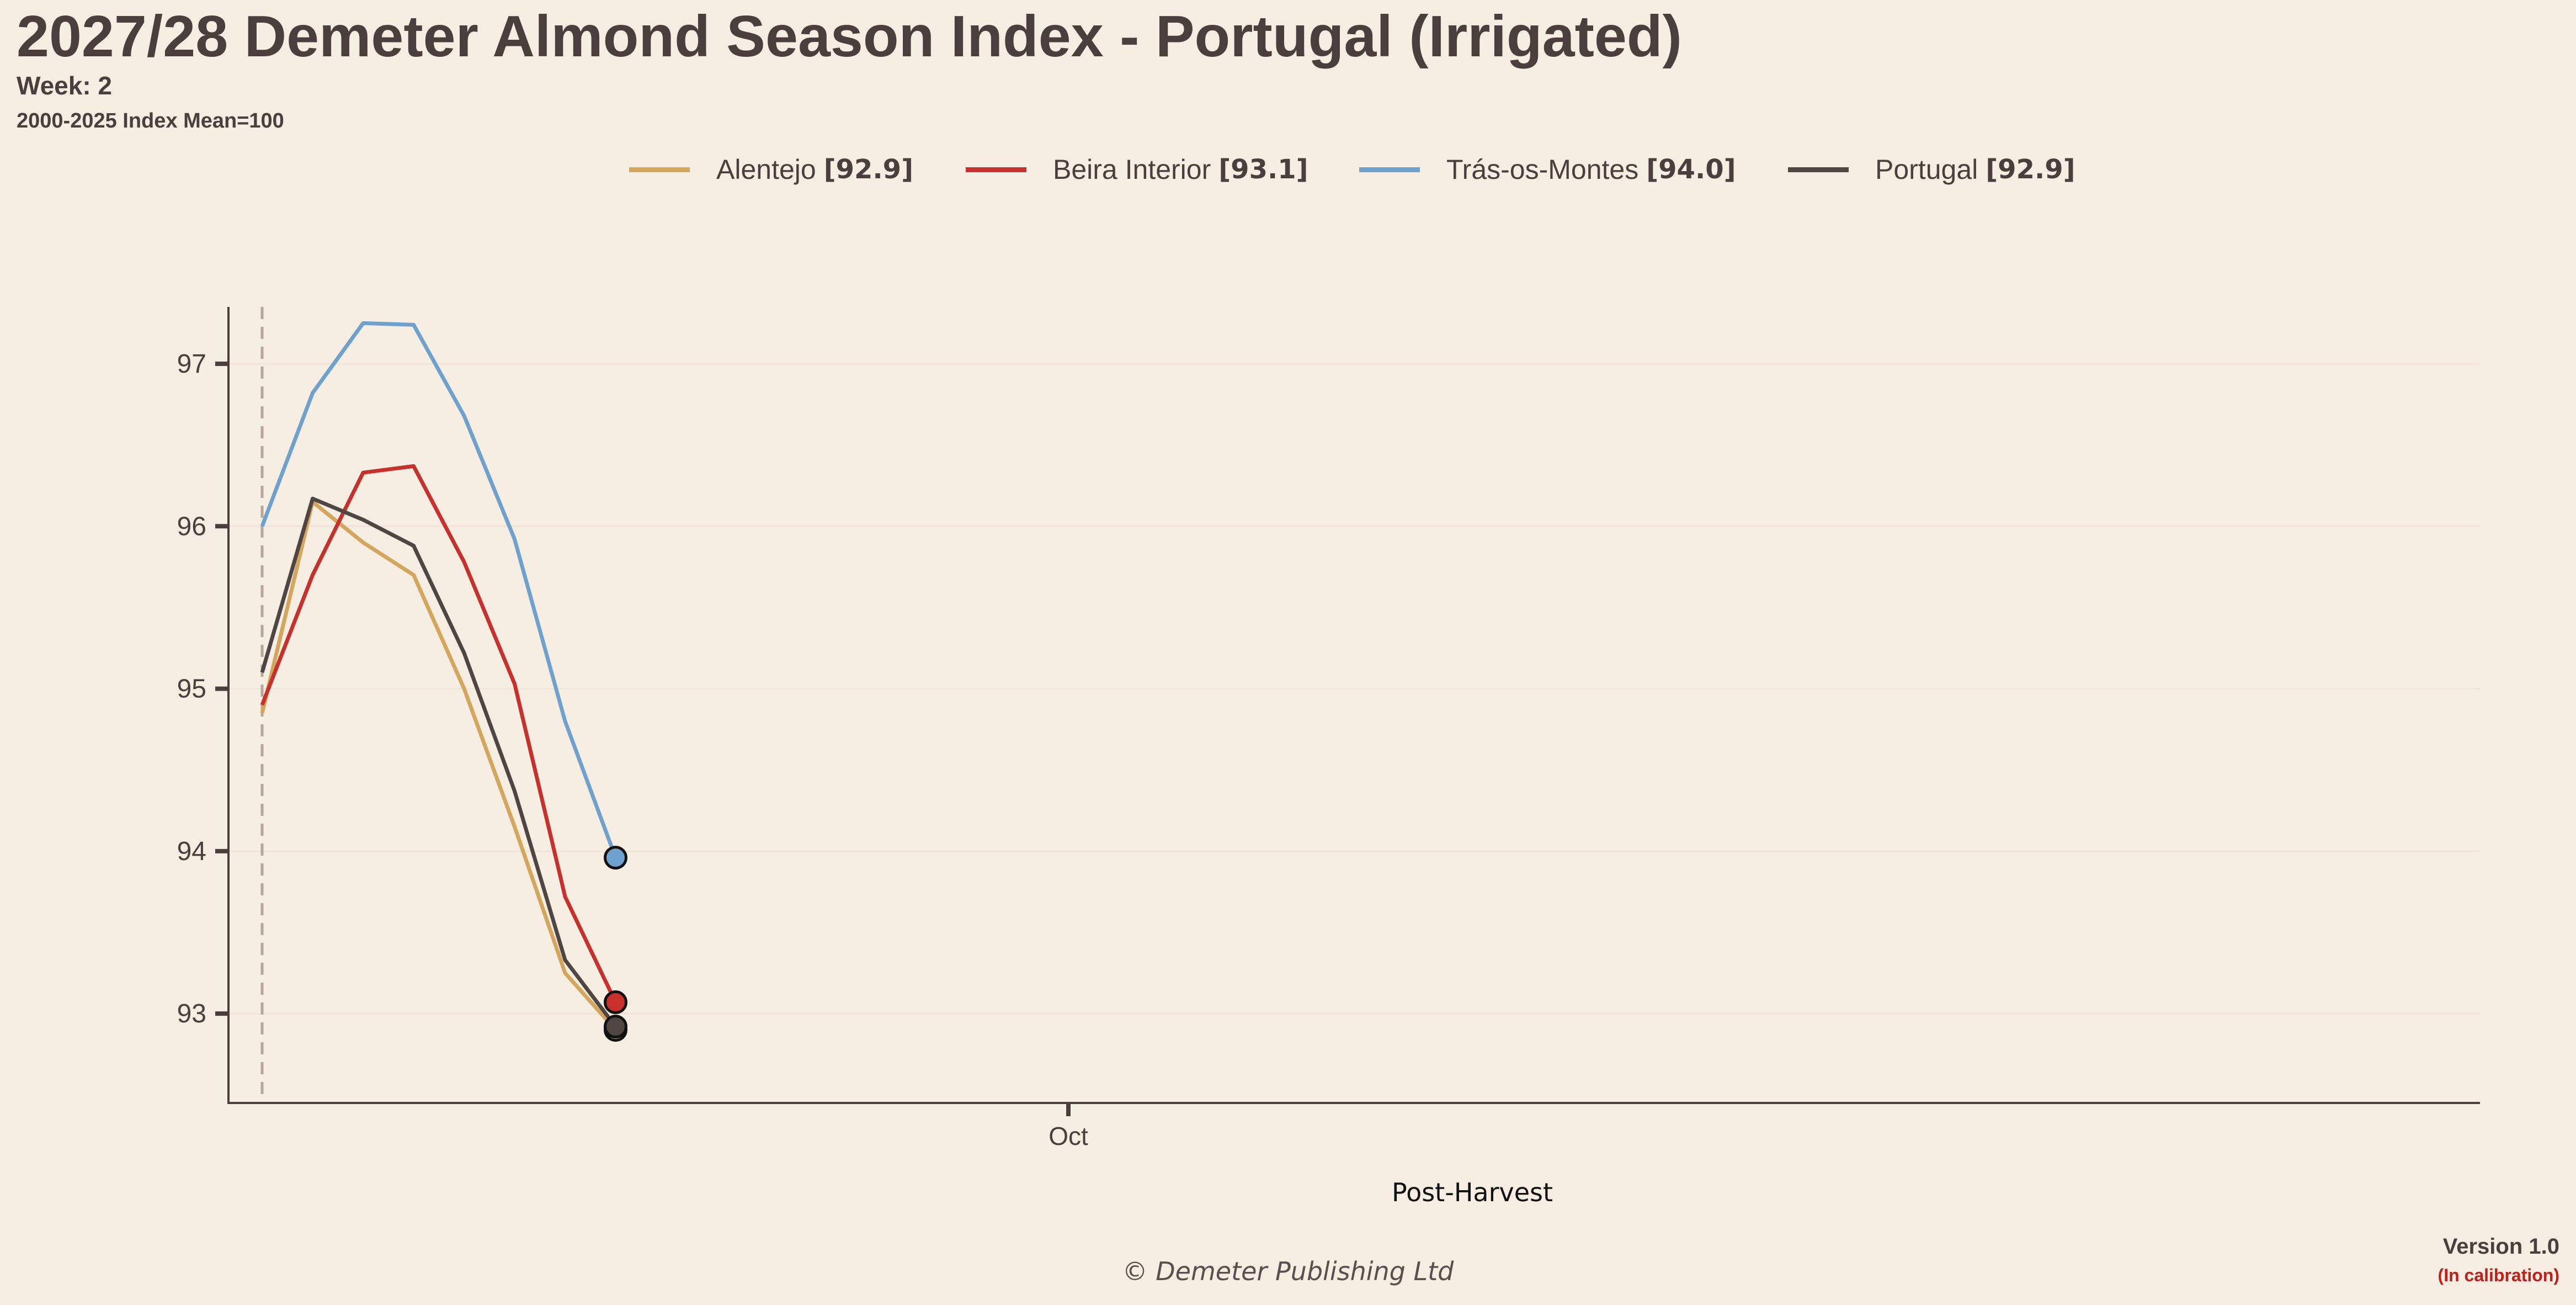 This screenshot has height=1305, width=2576. Describe the element at coordinates (1288, 1271) in the screenshot. I see `copyright-footer: © Demeter Publishing Ltd` at that location.